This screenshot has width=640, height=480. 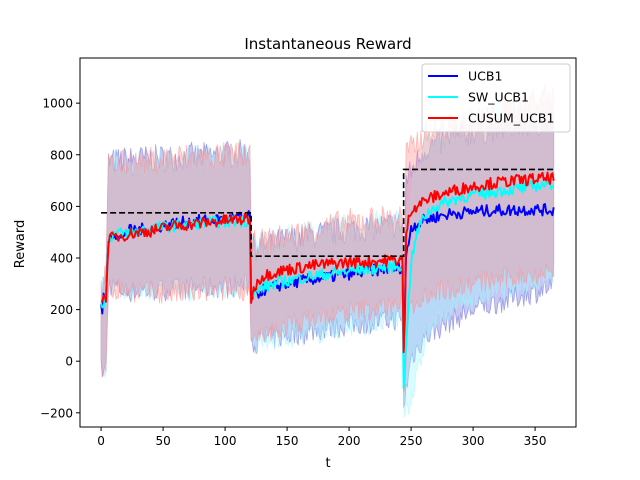 What do you see at coordinates (225, 441) in the screenshot?
I see `x-tick-label: 100` at bounding box center [225, 441].